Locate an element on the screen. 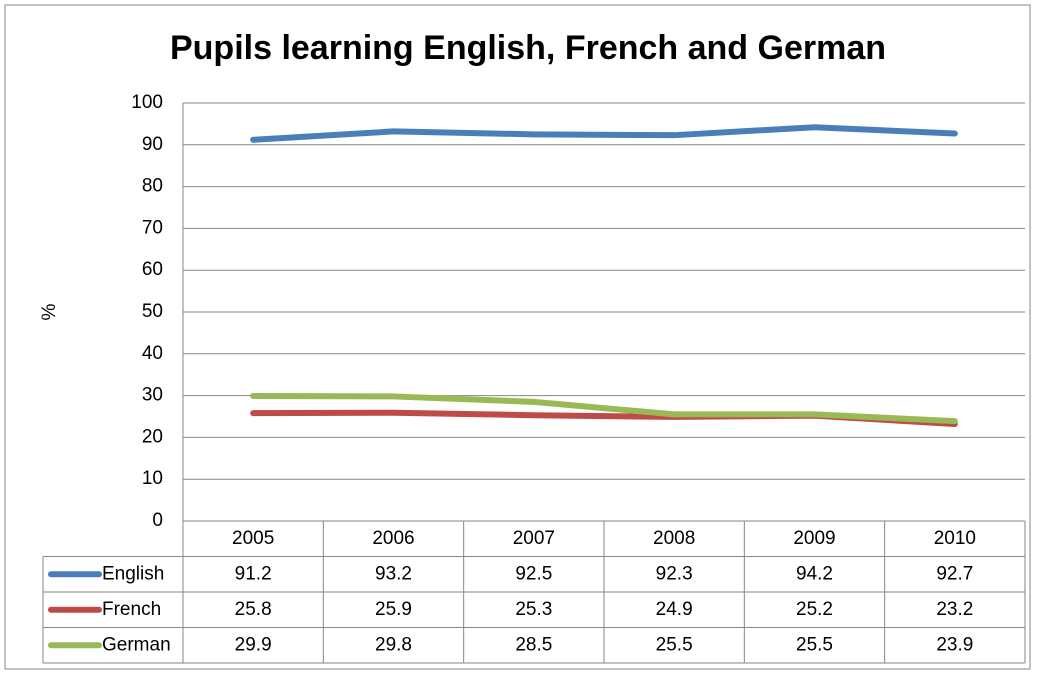 This screenshot has width=1038, height=673. table-value: 92.7 is located at coordinates (954, 573).